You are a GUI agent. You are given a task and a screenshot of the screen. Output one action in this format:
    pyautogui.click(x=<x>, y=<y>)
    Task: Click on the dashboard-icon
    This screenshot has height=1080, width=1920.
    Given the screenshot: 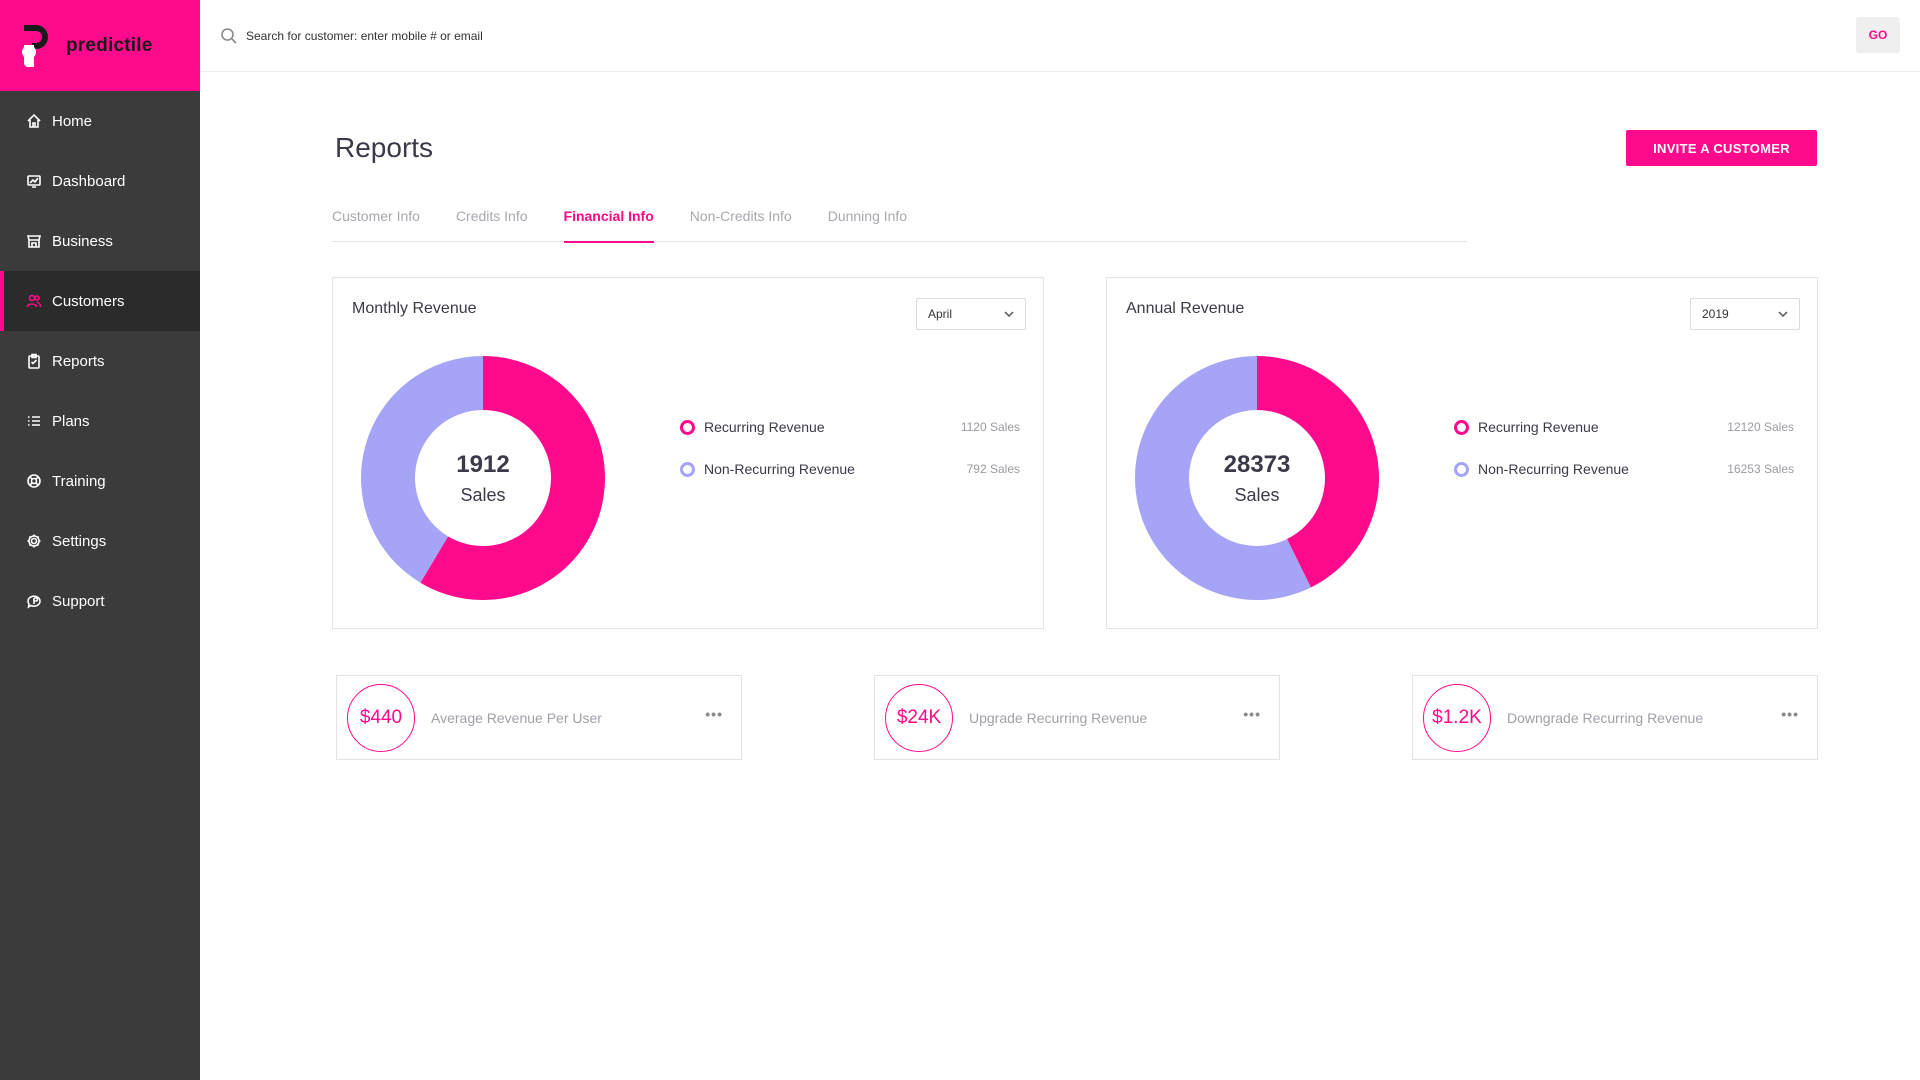 What is the action you would take?
    pyautogui.click(x=34, y=181)
    